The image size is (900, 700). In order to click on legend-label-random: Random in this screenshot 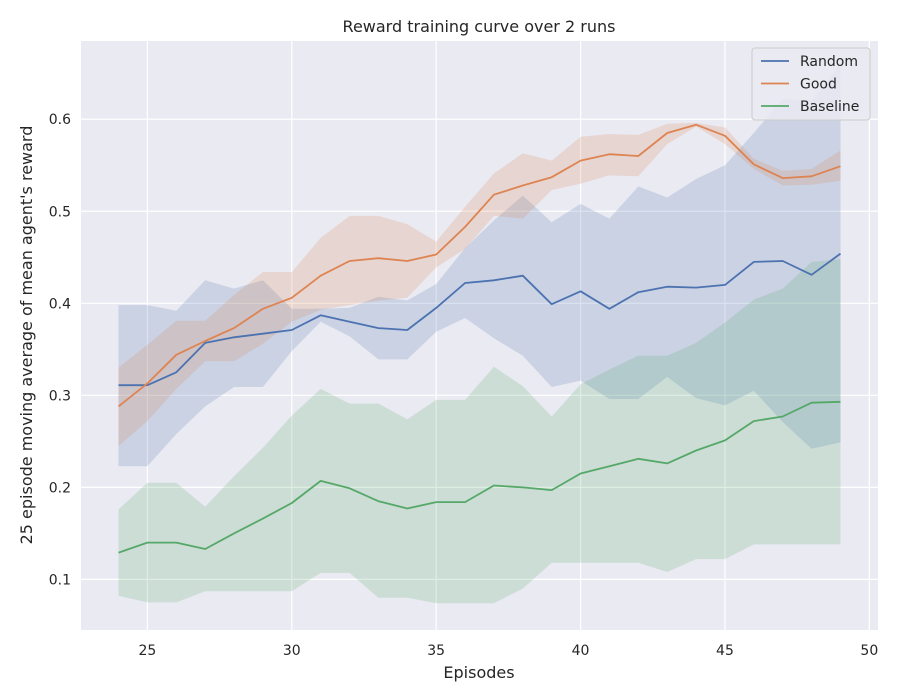, I will do `click(829, 62)`.